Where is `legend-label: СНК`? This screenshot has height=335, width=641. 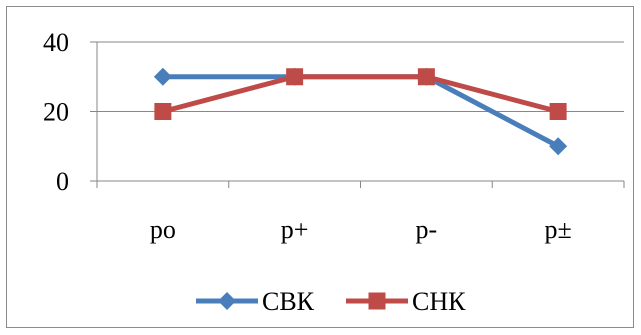
legend-label: СНК is located at coordinates (439, 301).